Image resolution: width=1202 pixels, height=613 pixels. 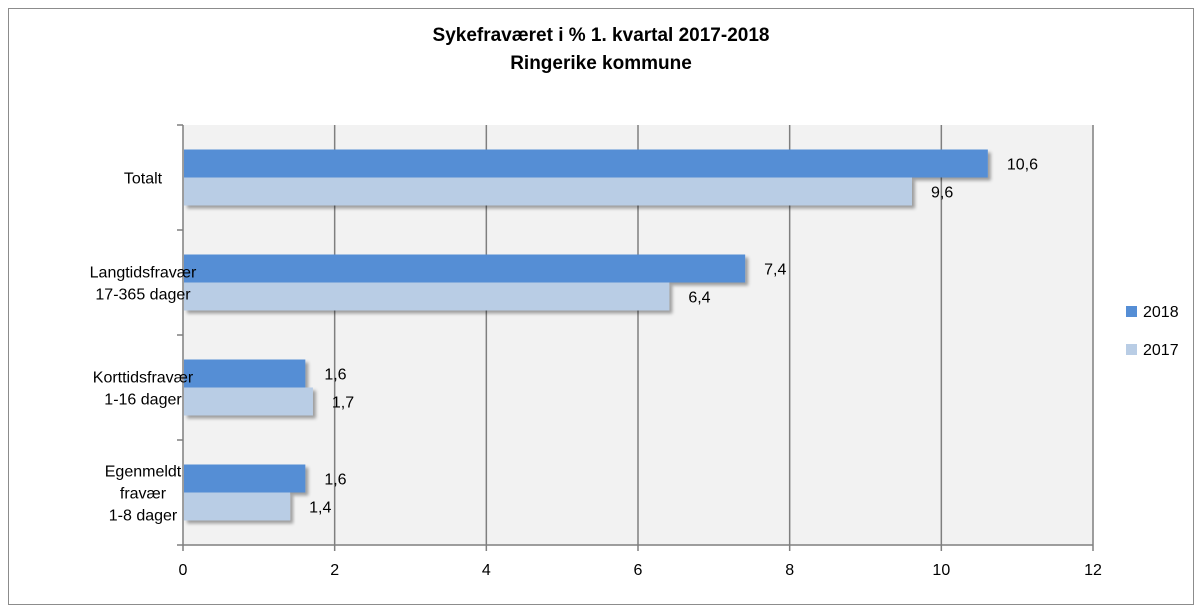 I want to click on data-label: 7,4, so click(x=775, y=270).